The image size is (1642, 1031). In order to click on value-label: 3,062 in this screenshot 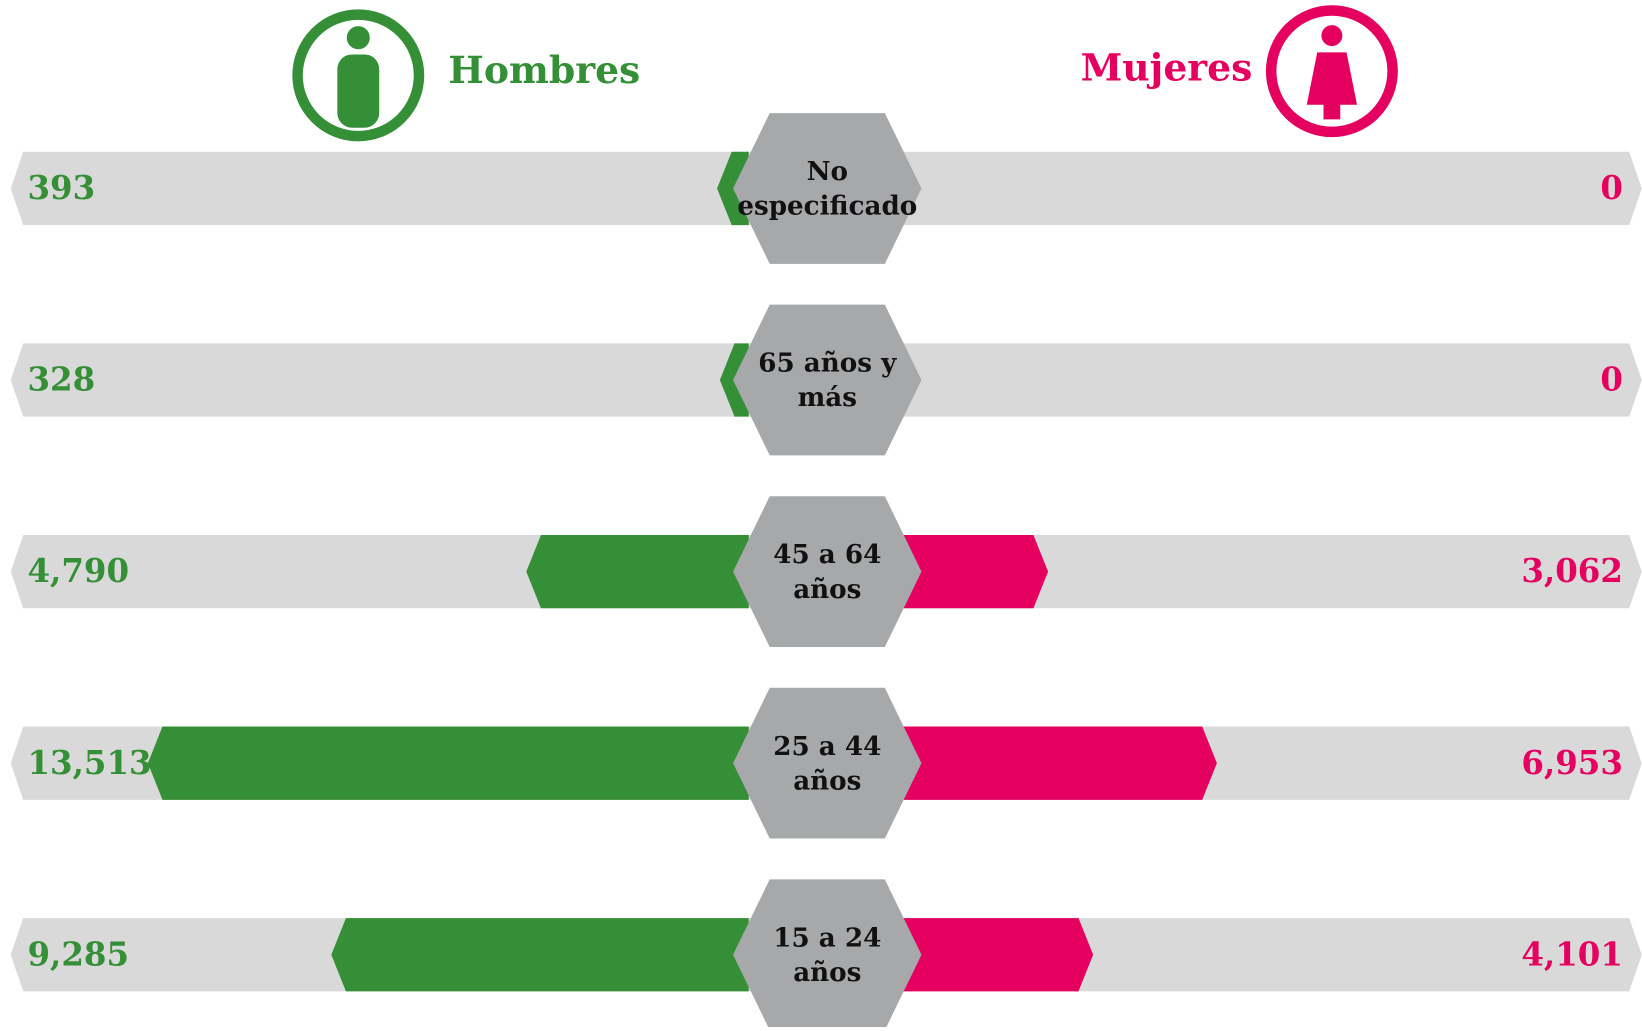, I will do `click(1572, 571)`.